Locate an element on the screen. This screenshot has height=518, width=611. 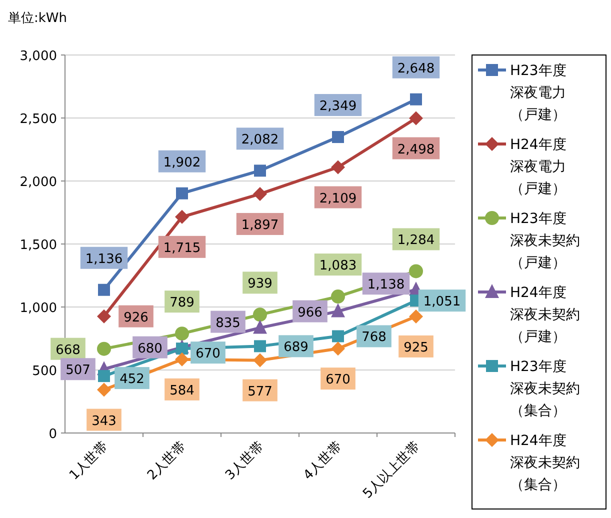
y-tick-label: 2,500 is located at coordinates (38, 119).